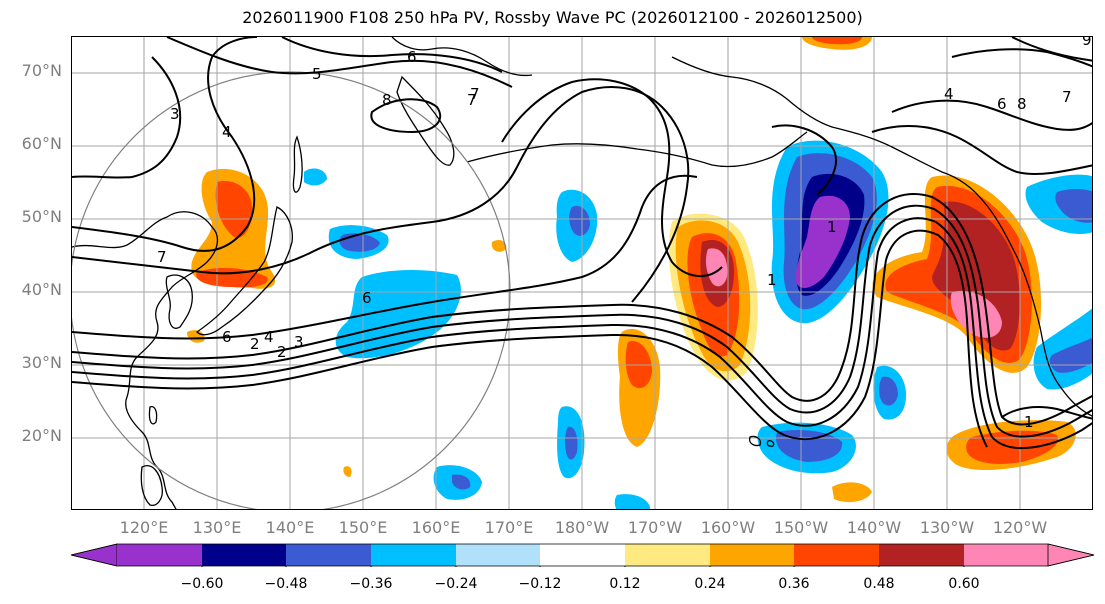 The image size is (1105, 604). What do you see at coordinates (94, 555) in the screenshot?
I see `colorbar-extend-low` at bounding box center [94, 555].